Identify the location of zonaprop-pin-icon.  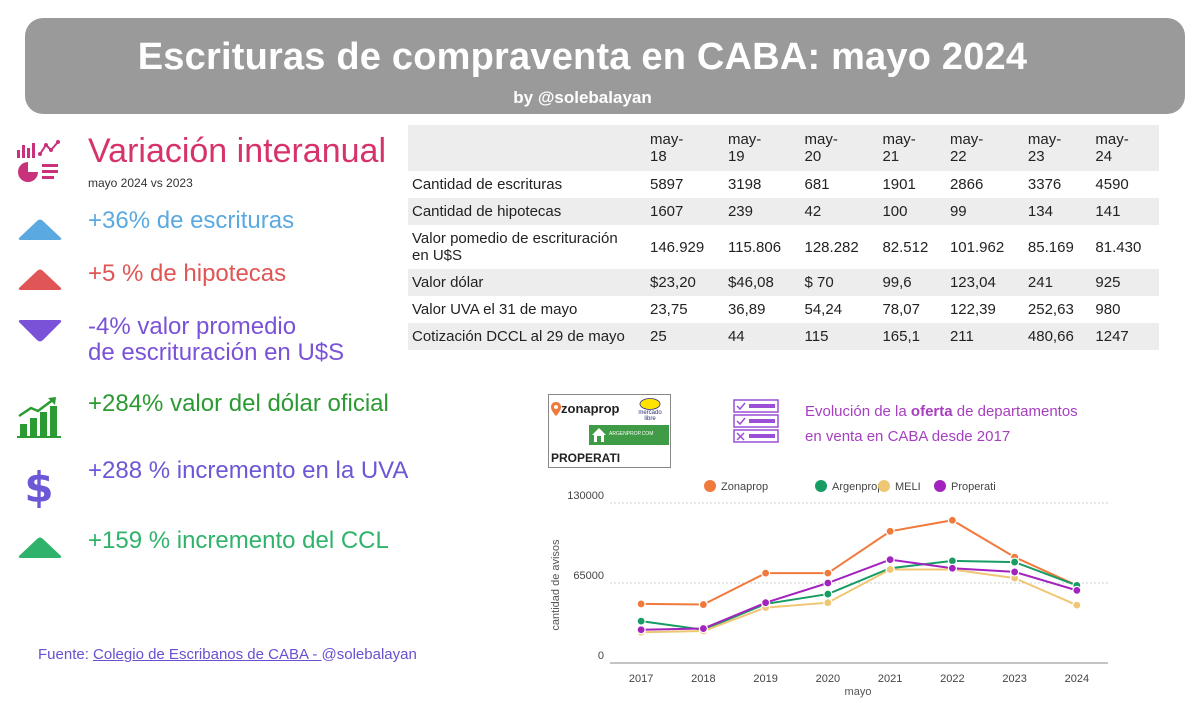
(556, 409).